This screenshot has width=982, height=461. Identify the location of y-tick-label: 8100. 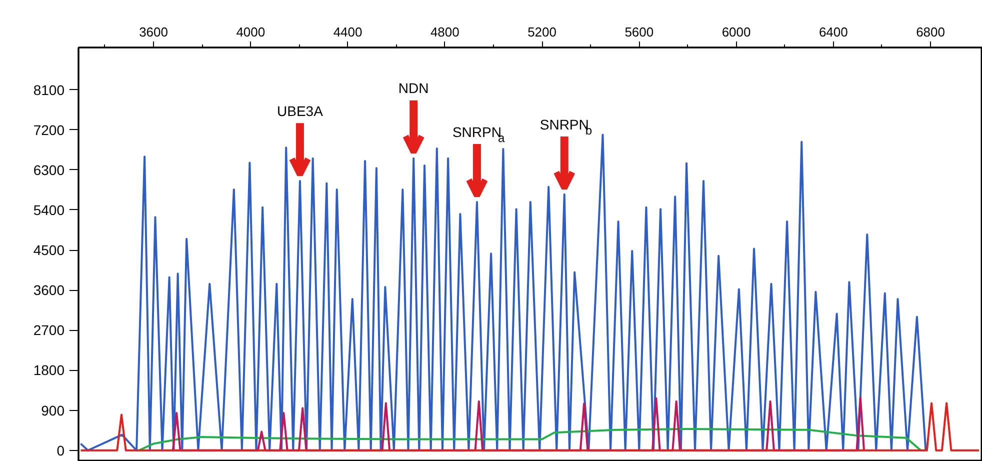
(49, 90).